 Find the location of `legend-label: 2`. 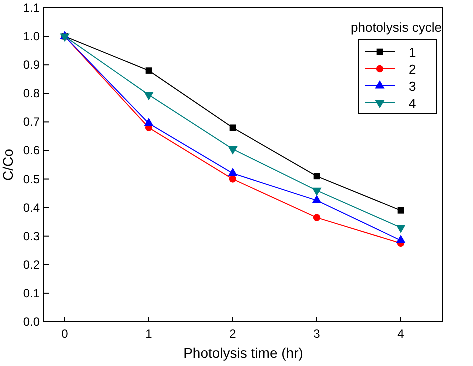

legend-label: 2 is located at coordinates (412, 69).